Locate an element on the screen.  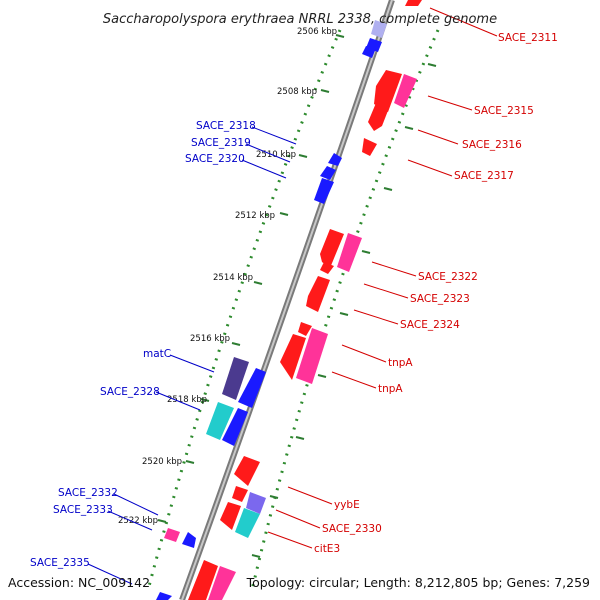
gene-label: SACE_2323 is located at coordinates (440, 299).